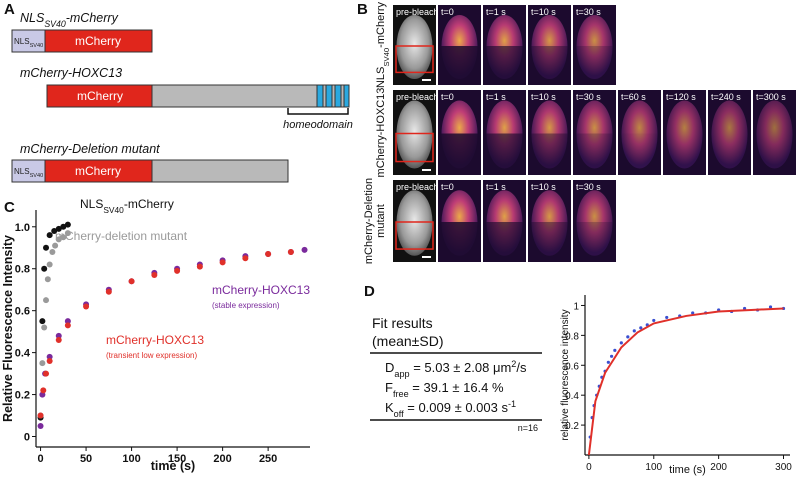  Describe the element at coordinates (594, 221) in the screenshot. I see `image-frame: t=30 s` at that location.